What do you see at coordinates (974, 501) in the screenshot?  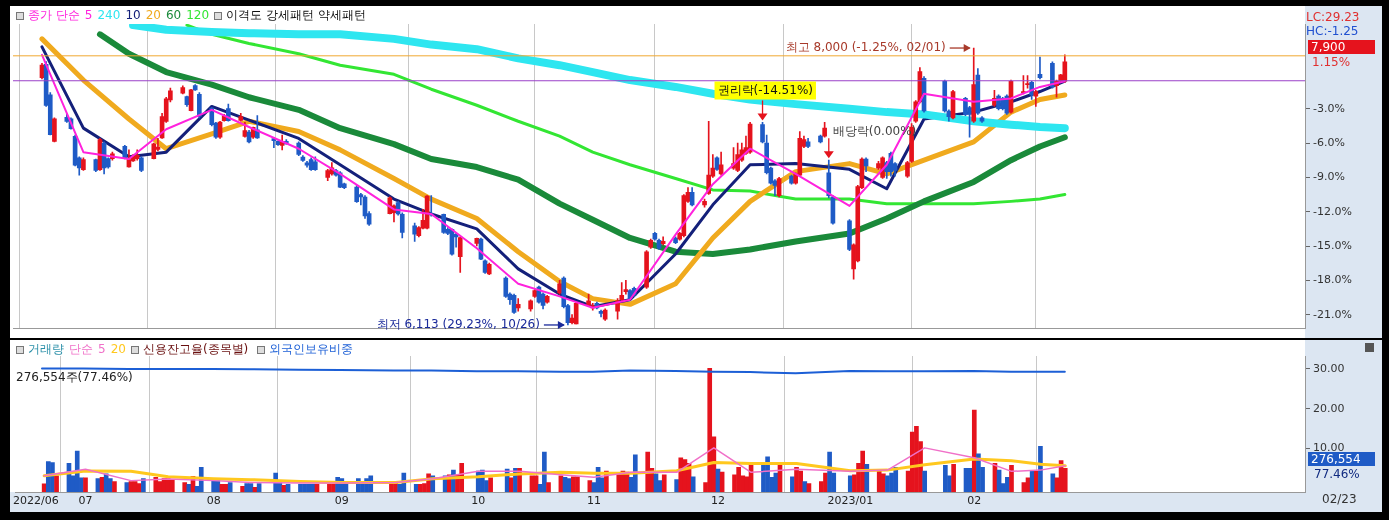 I see `x-tick-label: 02` at bounding box center [974, 501].